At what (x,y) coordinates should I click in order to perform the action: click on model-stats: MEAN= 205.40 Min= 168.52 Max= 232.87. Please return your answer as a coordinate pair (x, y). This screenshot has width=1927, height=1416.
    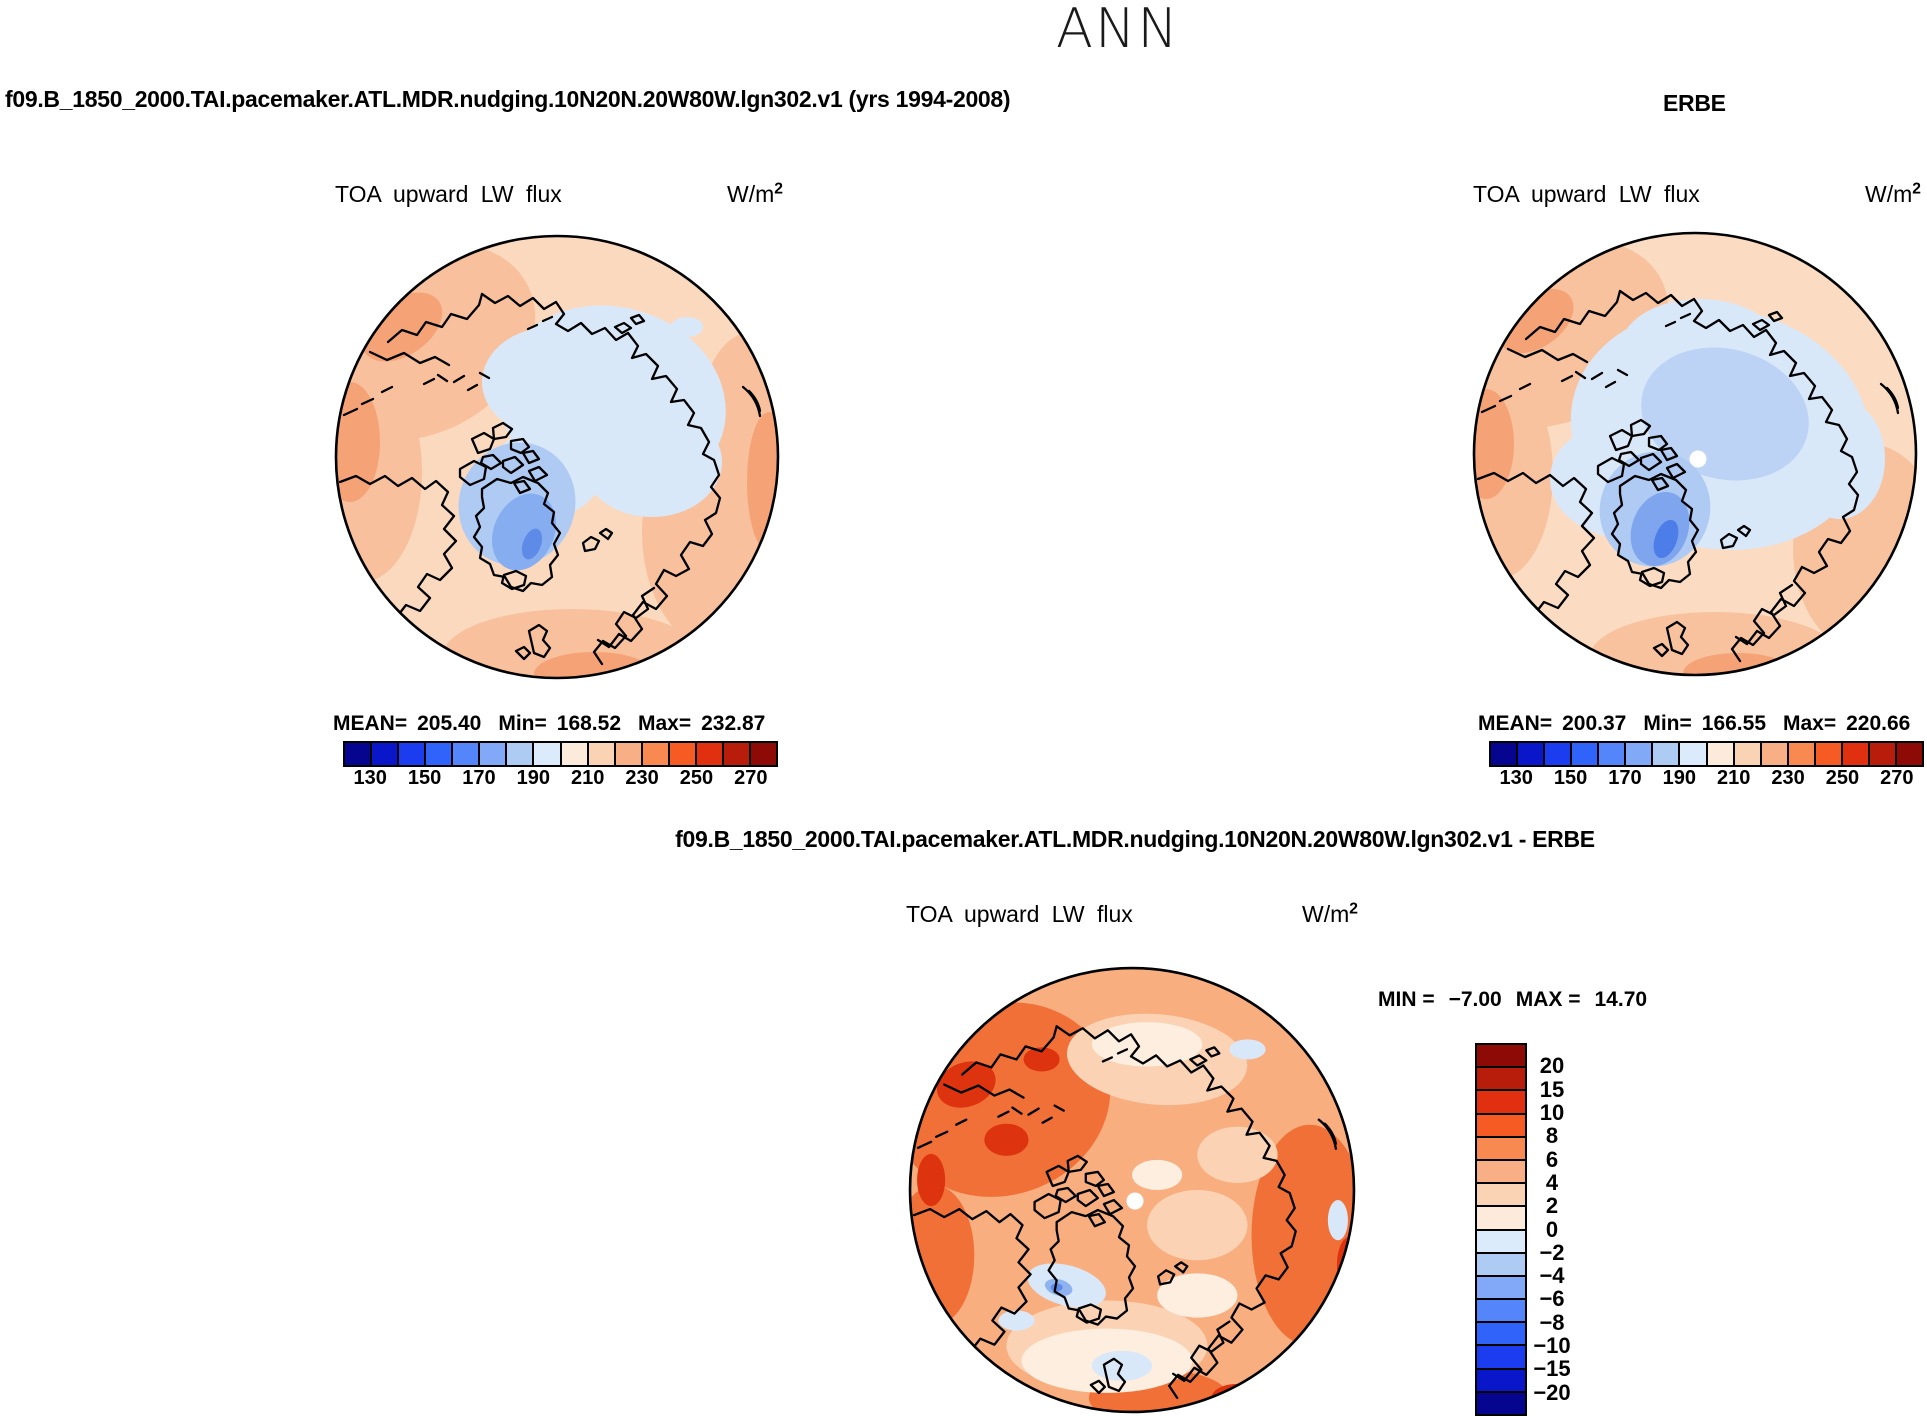
    Looking at the image, I should click on (549, 724).